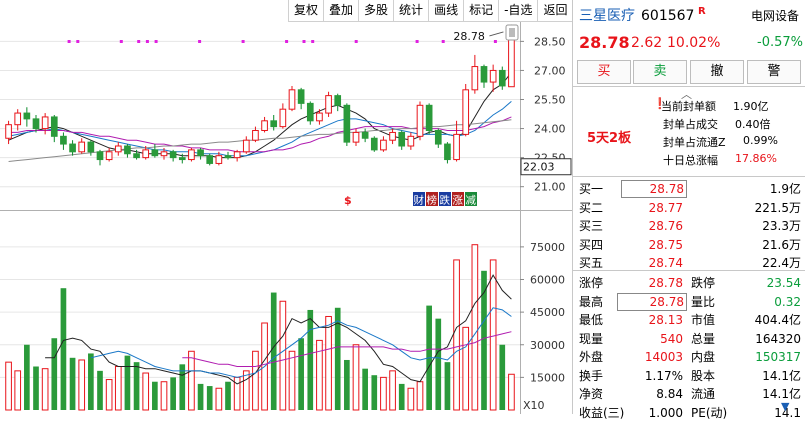 The image size is (805, 422). Describe the element at coordinates (717, 72) in the screenshot. I see `cancel-order-button: 撤` at that location.